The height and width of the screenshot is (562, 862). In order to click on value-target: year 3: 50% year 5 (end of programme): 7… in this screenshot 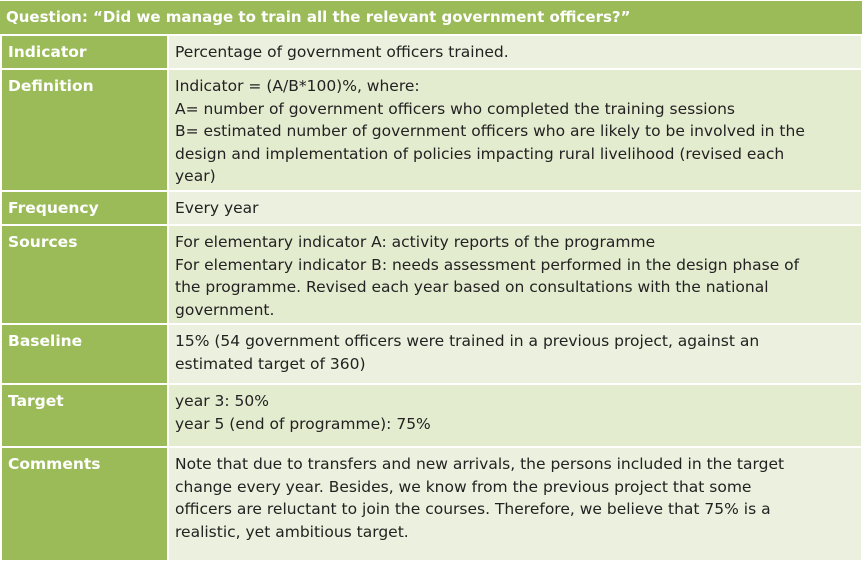, I will do `click(515, 415)`.